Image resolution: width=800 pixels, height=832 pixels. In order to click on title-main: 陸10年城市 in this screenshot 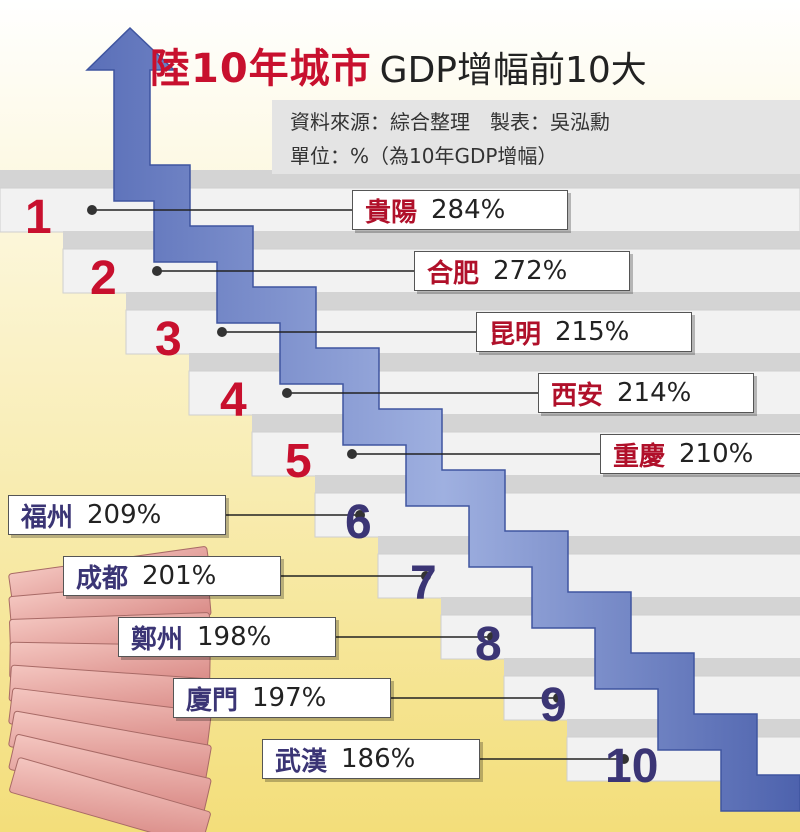, I will do `click(261, 69)`.